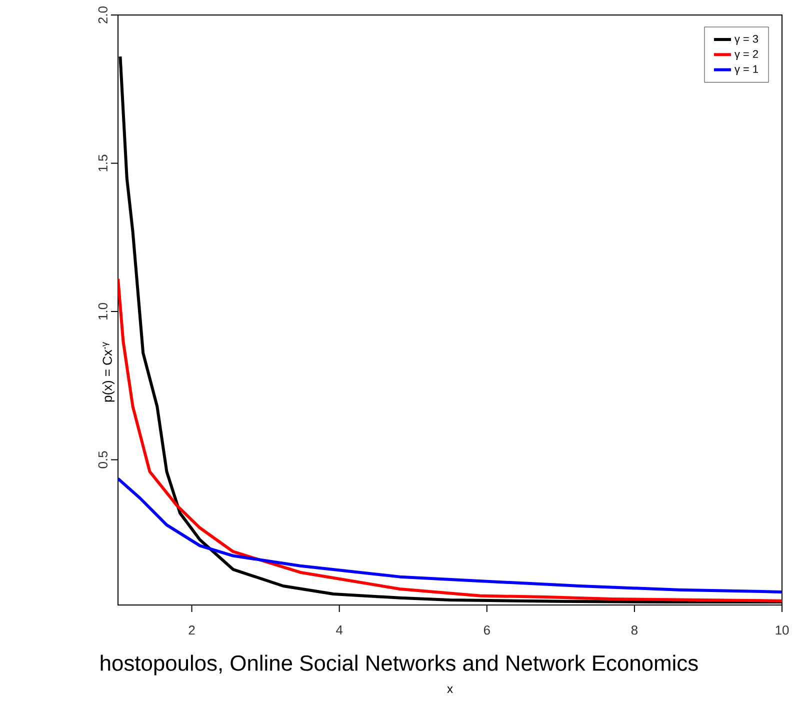  Describe the element at coordinates (103, 15) in the screenshot. I see `y-tick-label: 2.0` at that location.